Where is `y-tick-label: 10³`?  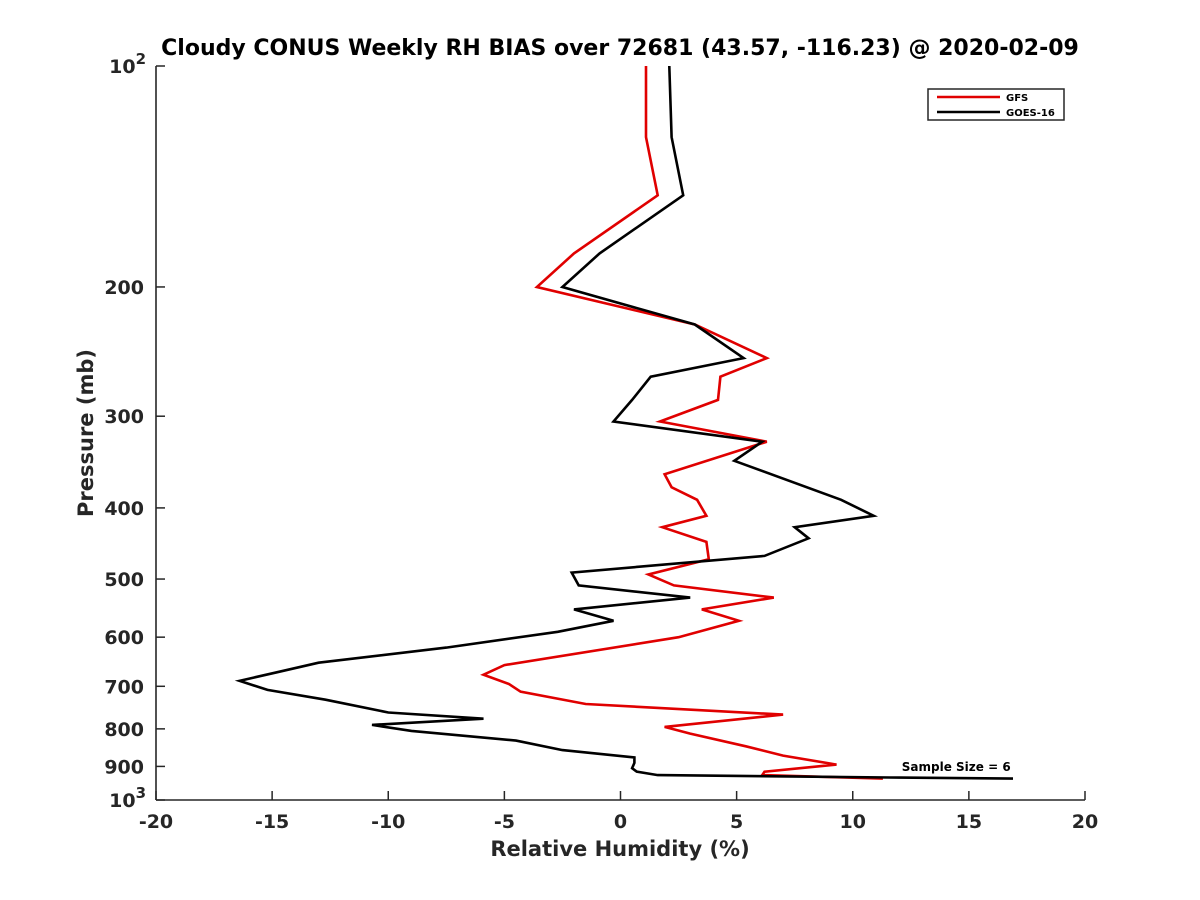 y-tick-label: 10³ is located at coordinates (127, 798).